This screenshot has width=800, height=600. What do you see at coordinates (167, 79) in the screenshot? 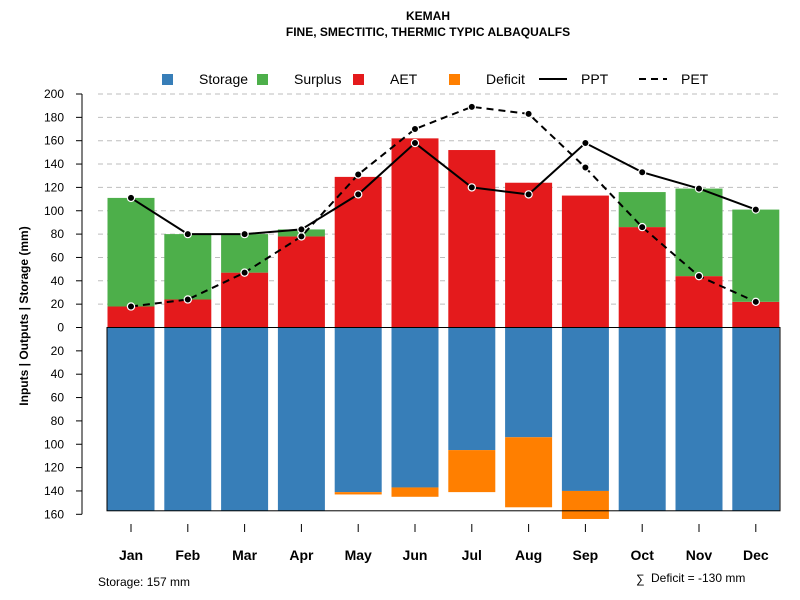
I see `legend-storage-swatch` at bounding box center [167, 79].